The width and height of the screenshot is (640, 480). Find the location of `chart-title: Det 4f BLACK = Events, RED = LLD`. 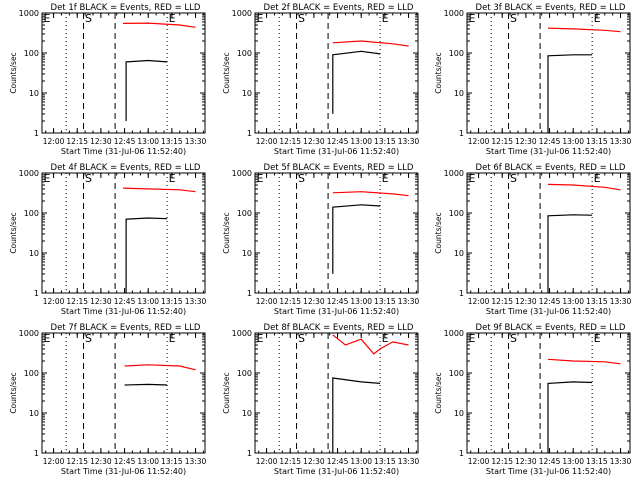

chart-title: Det 4f BLACK = Events, RED = LLD is located at coordinates (126, 168).